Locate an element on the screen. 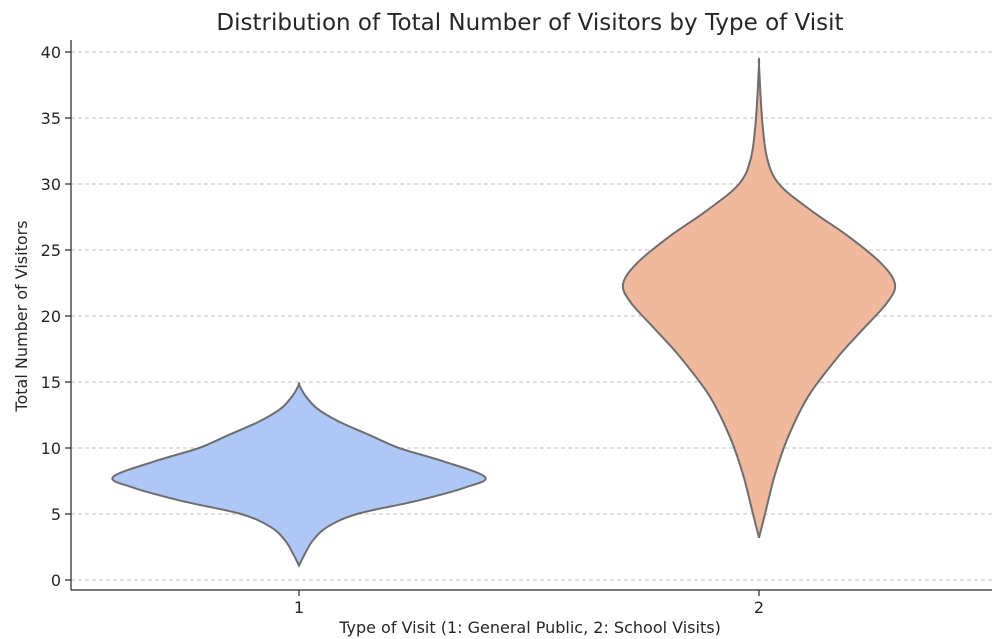 This screenshot has height=639, width=992. y-tick-label: 25 is located at coordinates (51, 250).